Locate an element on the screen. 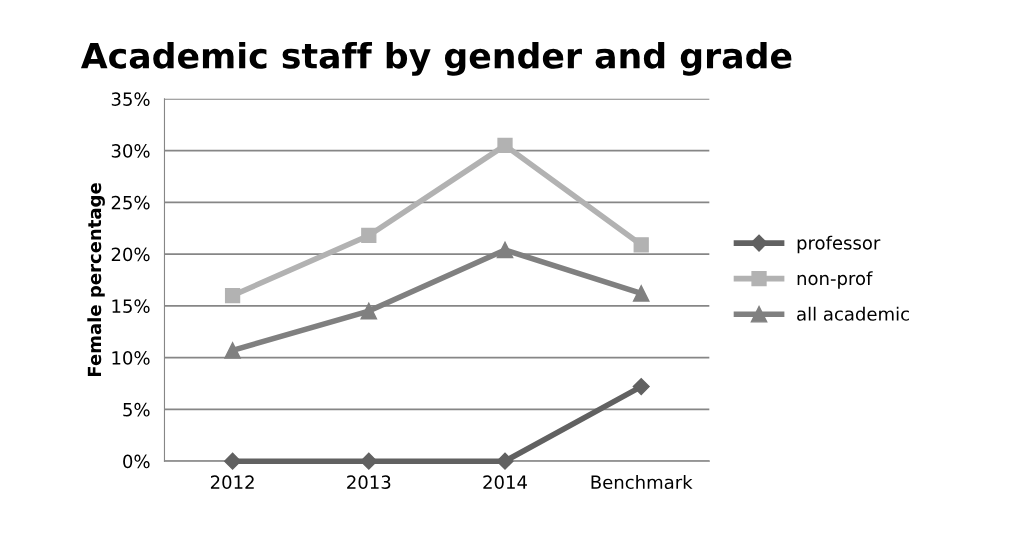 The width and height of the screenshot is (1028, 549). y-axis-title: Female percentage is located at coordinates (96, 280).